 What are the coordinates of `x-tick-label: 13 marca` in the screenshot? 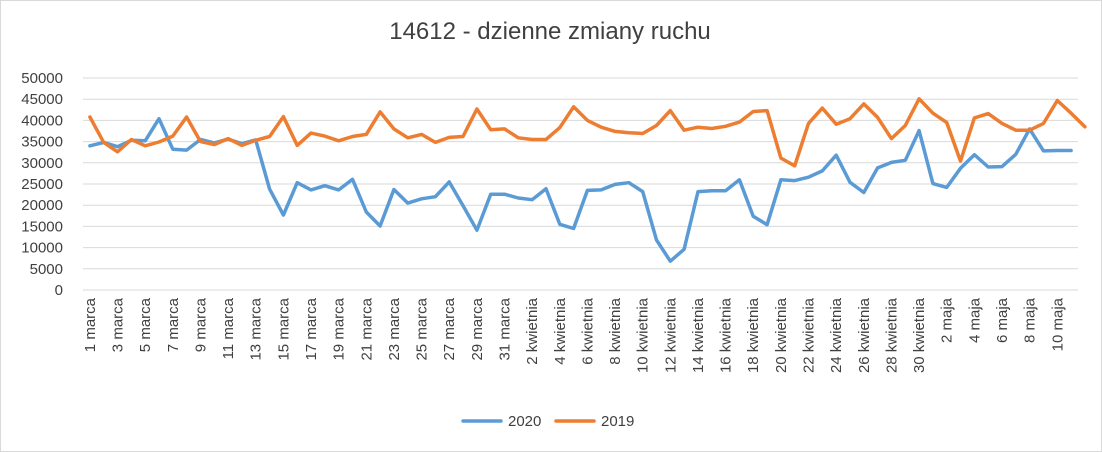 It's located at (256, 328).